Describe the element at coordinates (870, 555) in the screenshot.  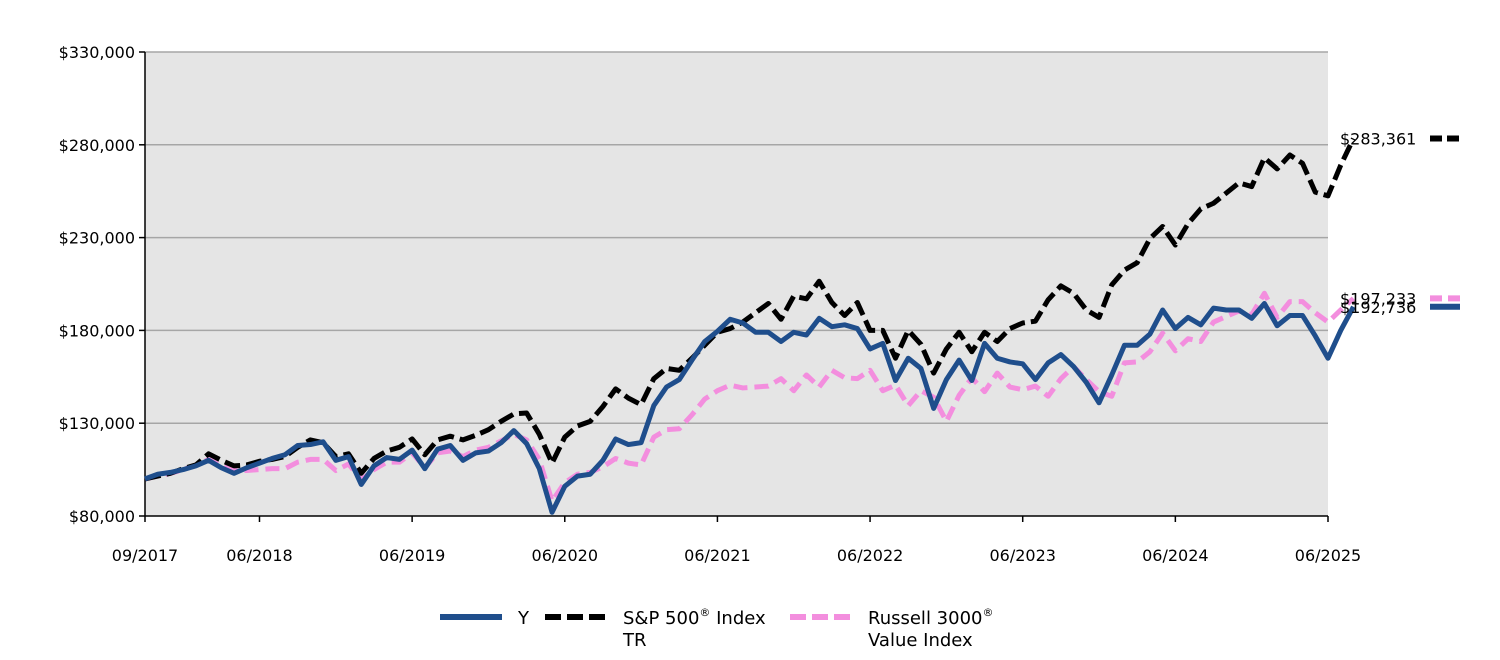
I see `x-tick-label: 06/2022` at that location.